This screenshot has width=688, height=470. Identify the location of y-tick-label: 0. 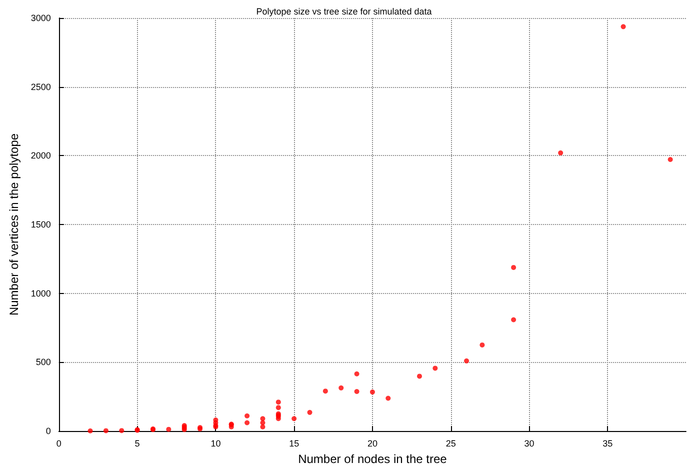
(48, 431).